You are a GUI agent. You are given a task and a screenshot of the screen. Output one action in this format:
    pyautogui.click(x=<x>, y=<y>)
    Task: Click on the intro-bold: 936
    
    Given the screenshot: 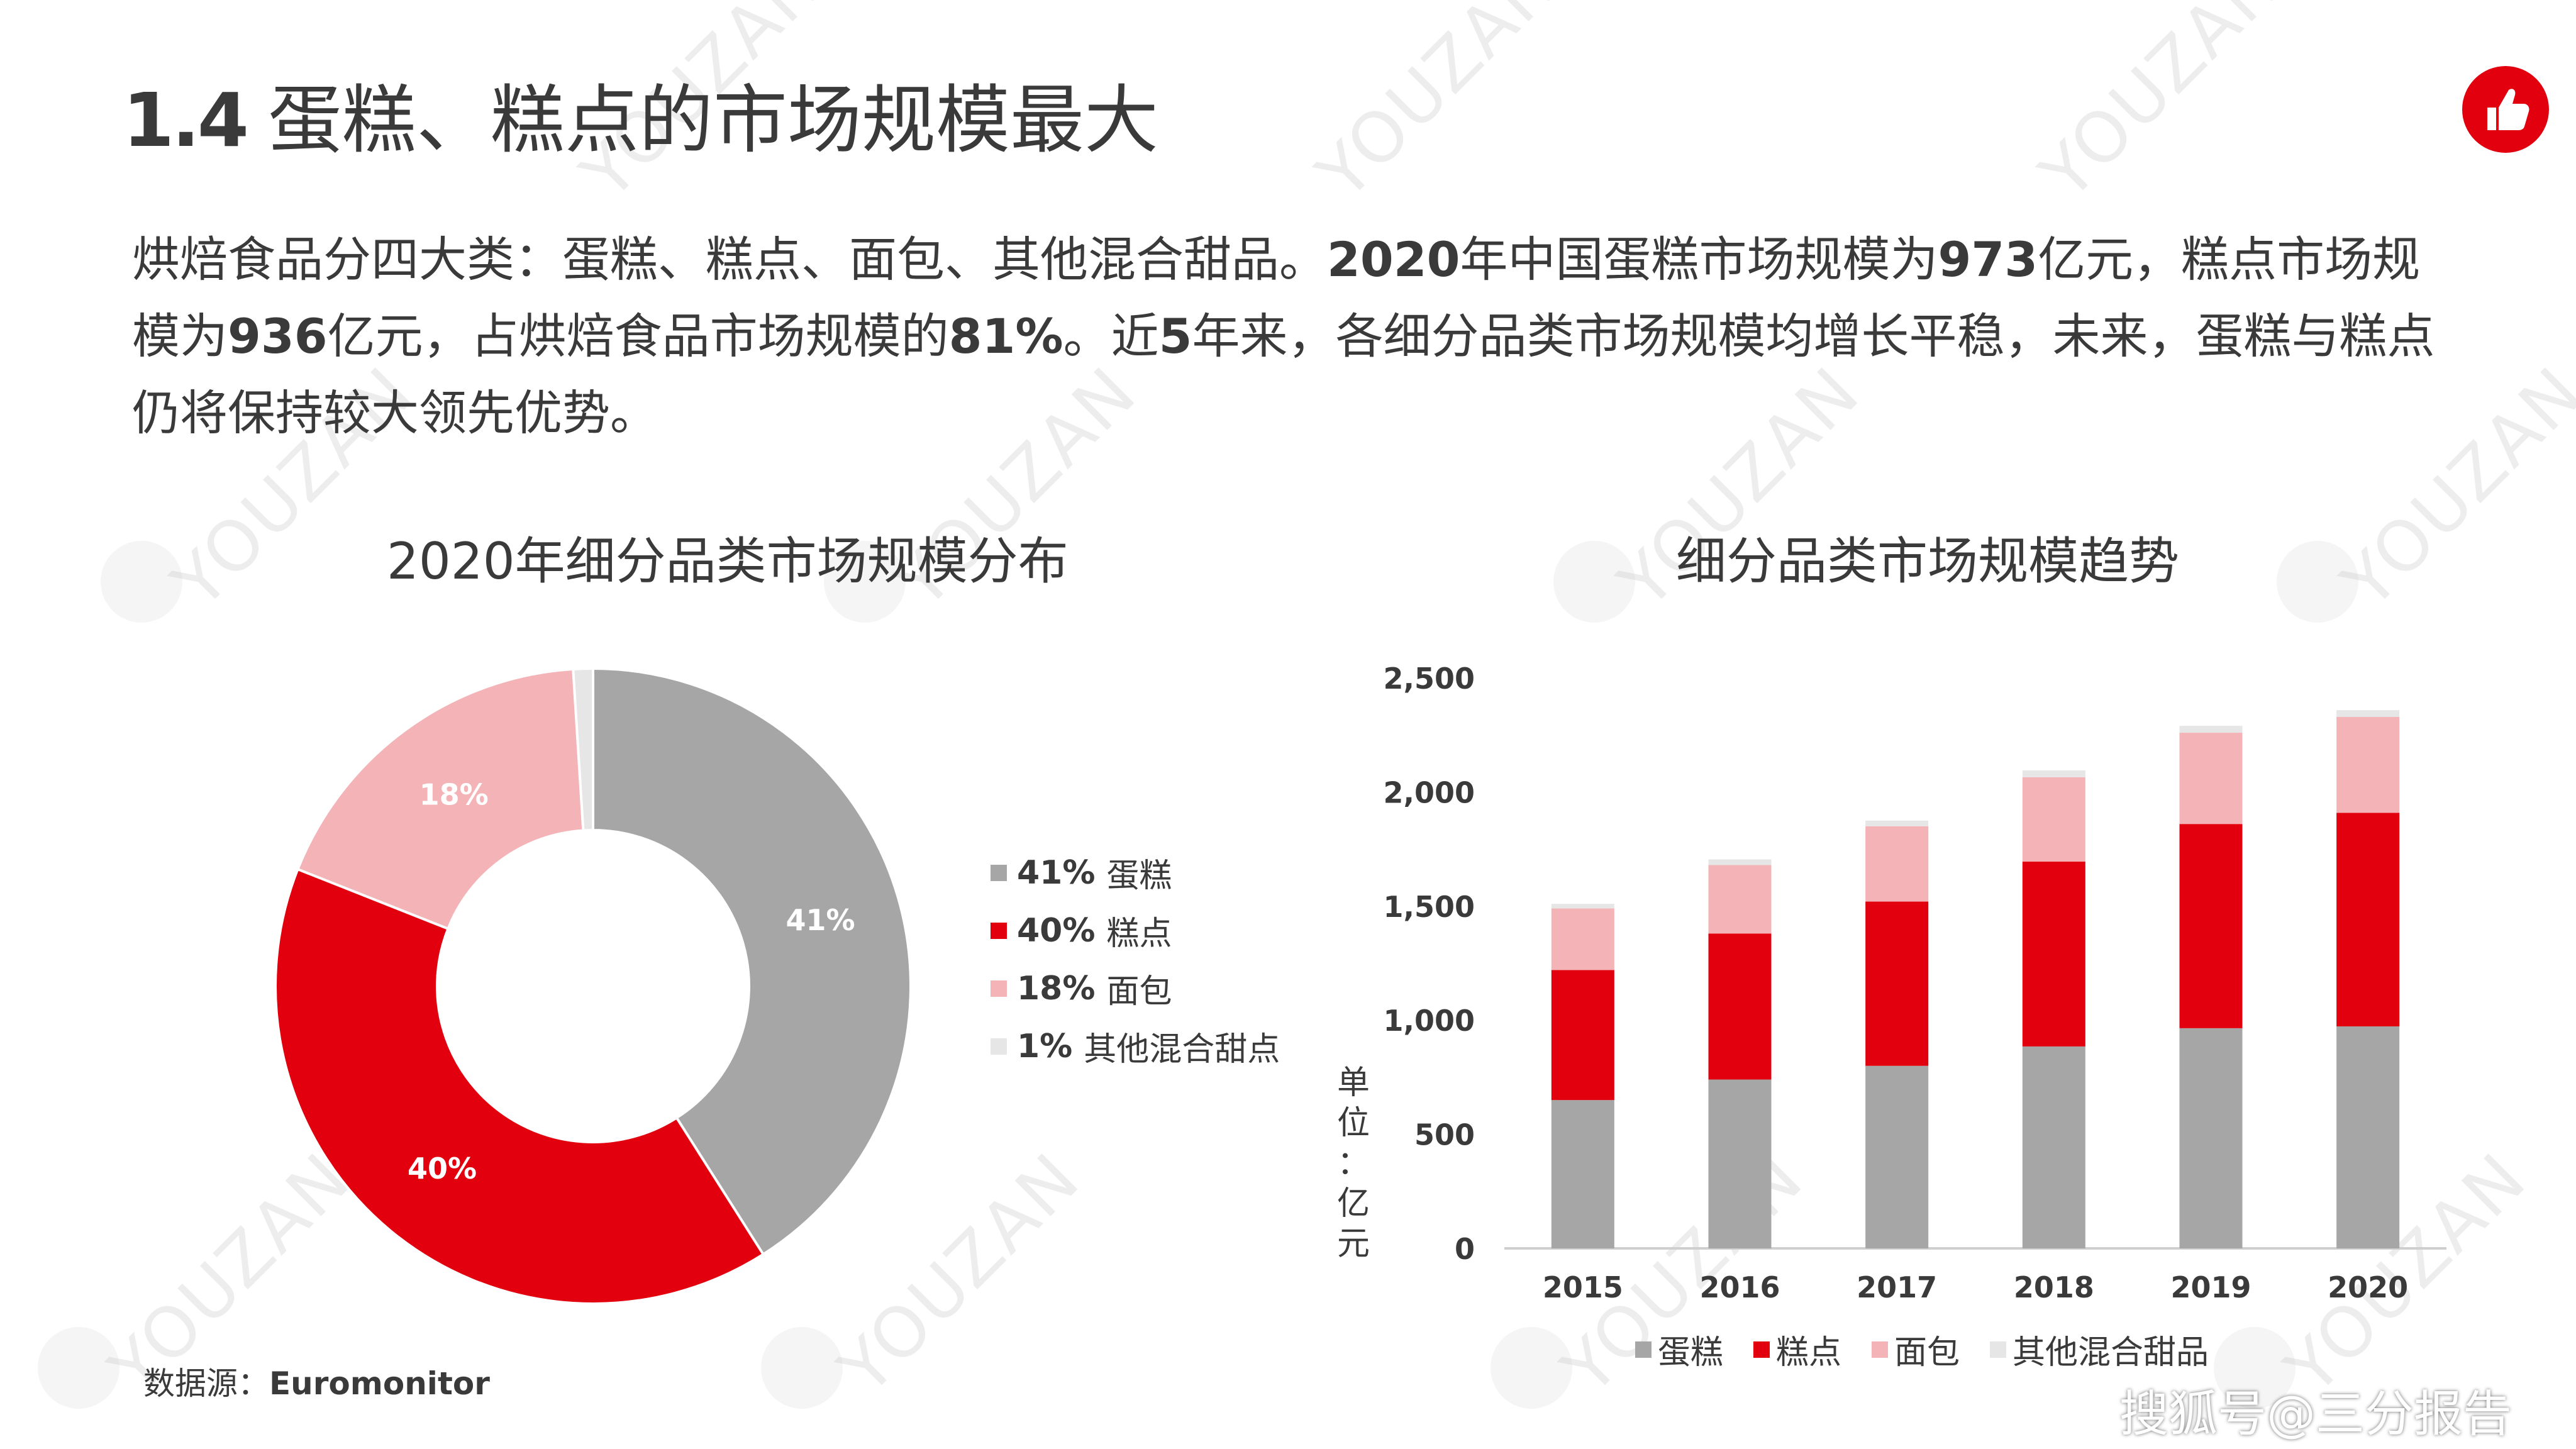 What is the action you would take?
    pyautogui.click(x=278, y=336)
    